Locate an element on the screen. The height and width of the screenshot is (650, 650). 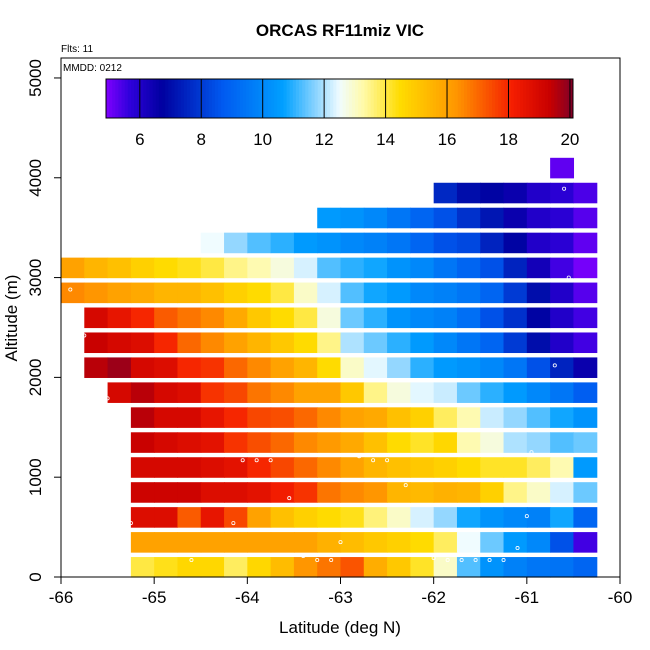
colorbar-tick-label: 20 is located at coordinates (569, 139).